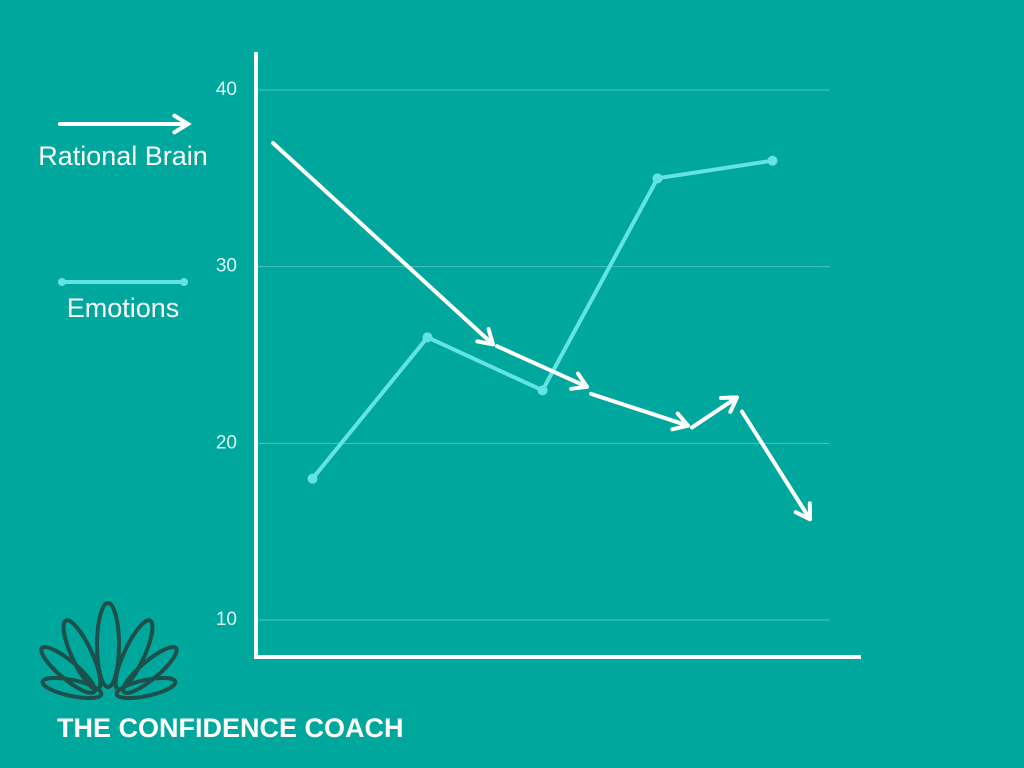 This screenshot has height=768, width=1024. What do you see at coordinates (226, 442) in the screenshot?
I see `y-tick-label: 20` at bounding box center [226, 442].